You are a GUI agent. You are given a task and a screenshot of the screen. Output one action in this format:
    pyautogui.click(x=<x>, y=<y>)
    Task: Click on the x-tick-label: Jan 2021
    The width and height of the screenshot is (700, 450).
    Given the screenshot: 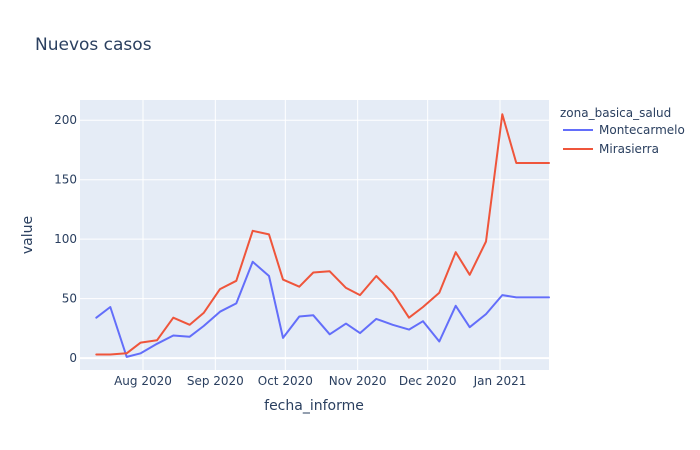 What is the action you would take?
    pyautogui.click(x=500, y=381)
    